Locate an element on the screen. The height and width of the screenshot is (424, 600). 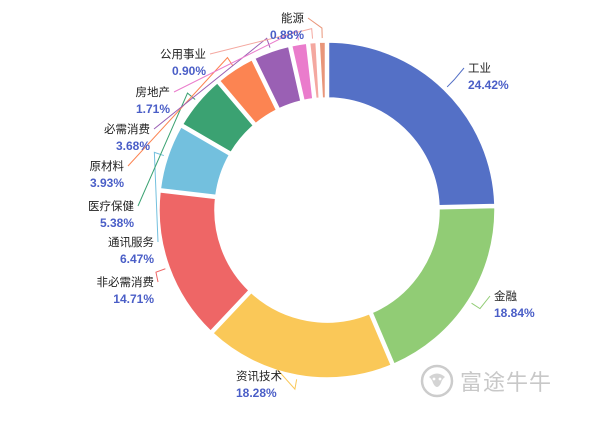
slice-percent-label-9: 1.71% is located at coordinates (153, 109).